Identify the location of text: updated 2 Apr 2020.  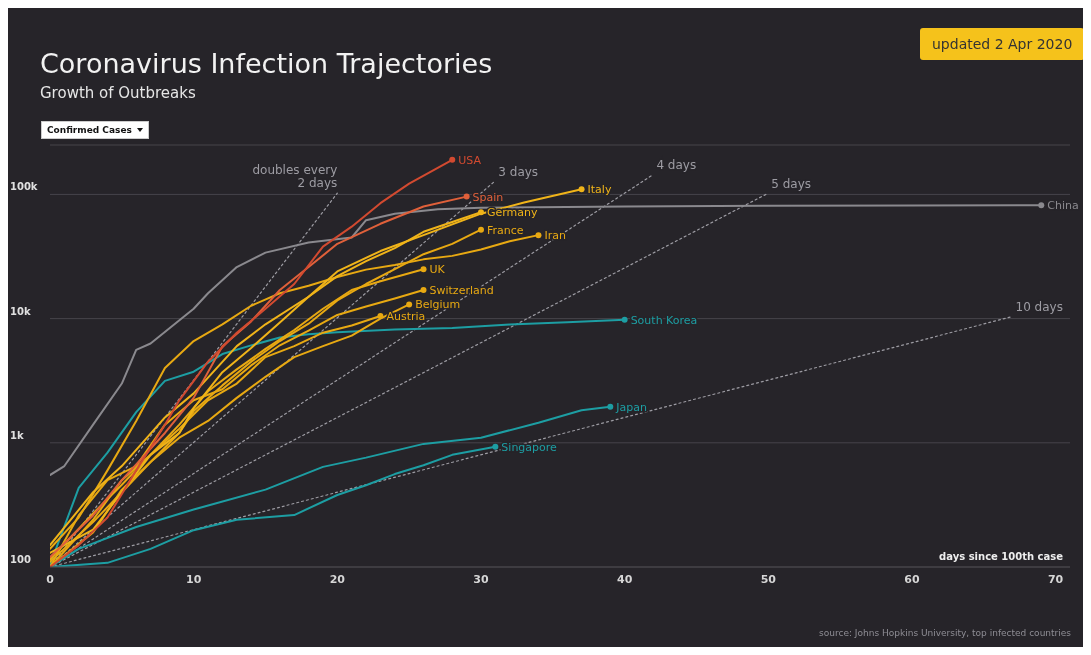
(1002, 44).